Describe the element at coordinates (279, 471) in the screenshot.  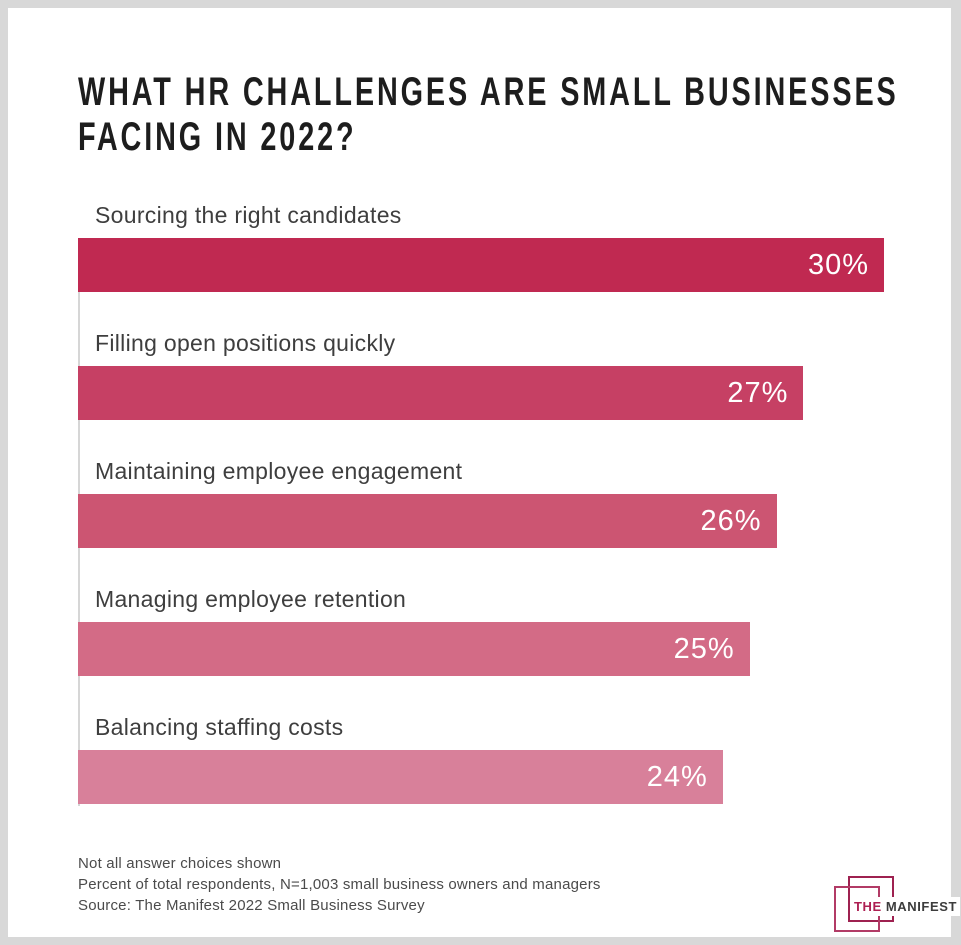
I see `bar-label: Maintaining employee engagement` at that location.